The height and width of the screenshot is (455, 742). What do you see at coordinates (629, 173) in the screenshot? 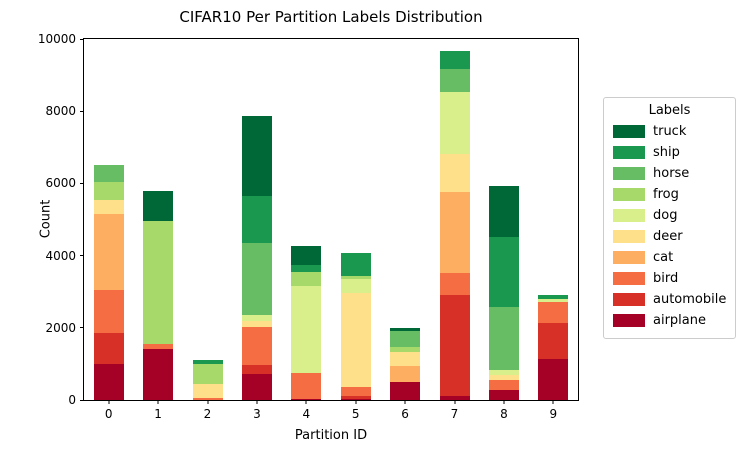
I see `legend-swatch-horse` at bounding box center [629, 173].